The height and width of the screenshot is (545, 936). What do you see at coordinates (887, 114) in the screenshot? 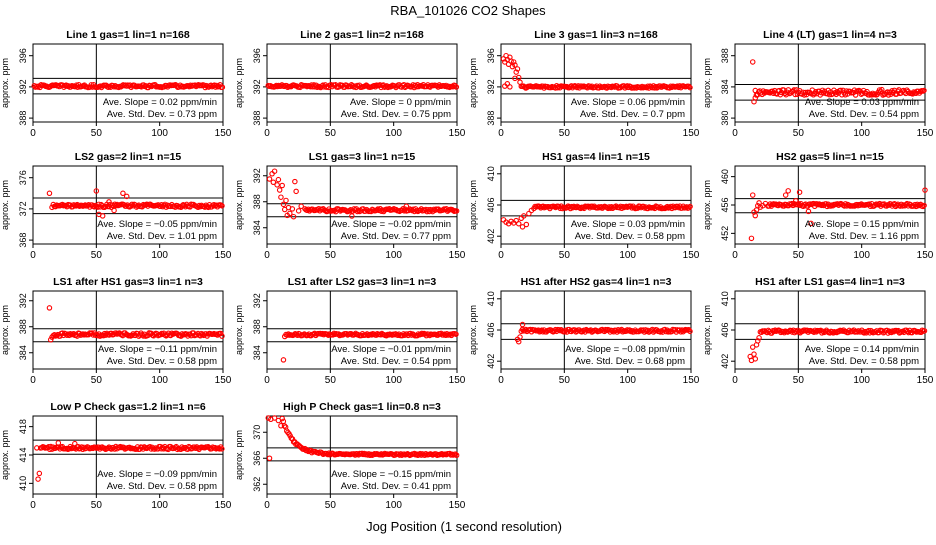
I see `std-annotation-std-value: 0.54` at bounding box center [887, 114].